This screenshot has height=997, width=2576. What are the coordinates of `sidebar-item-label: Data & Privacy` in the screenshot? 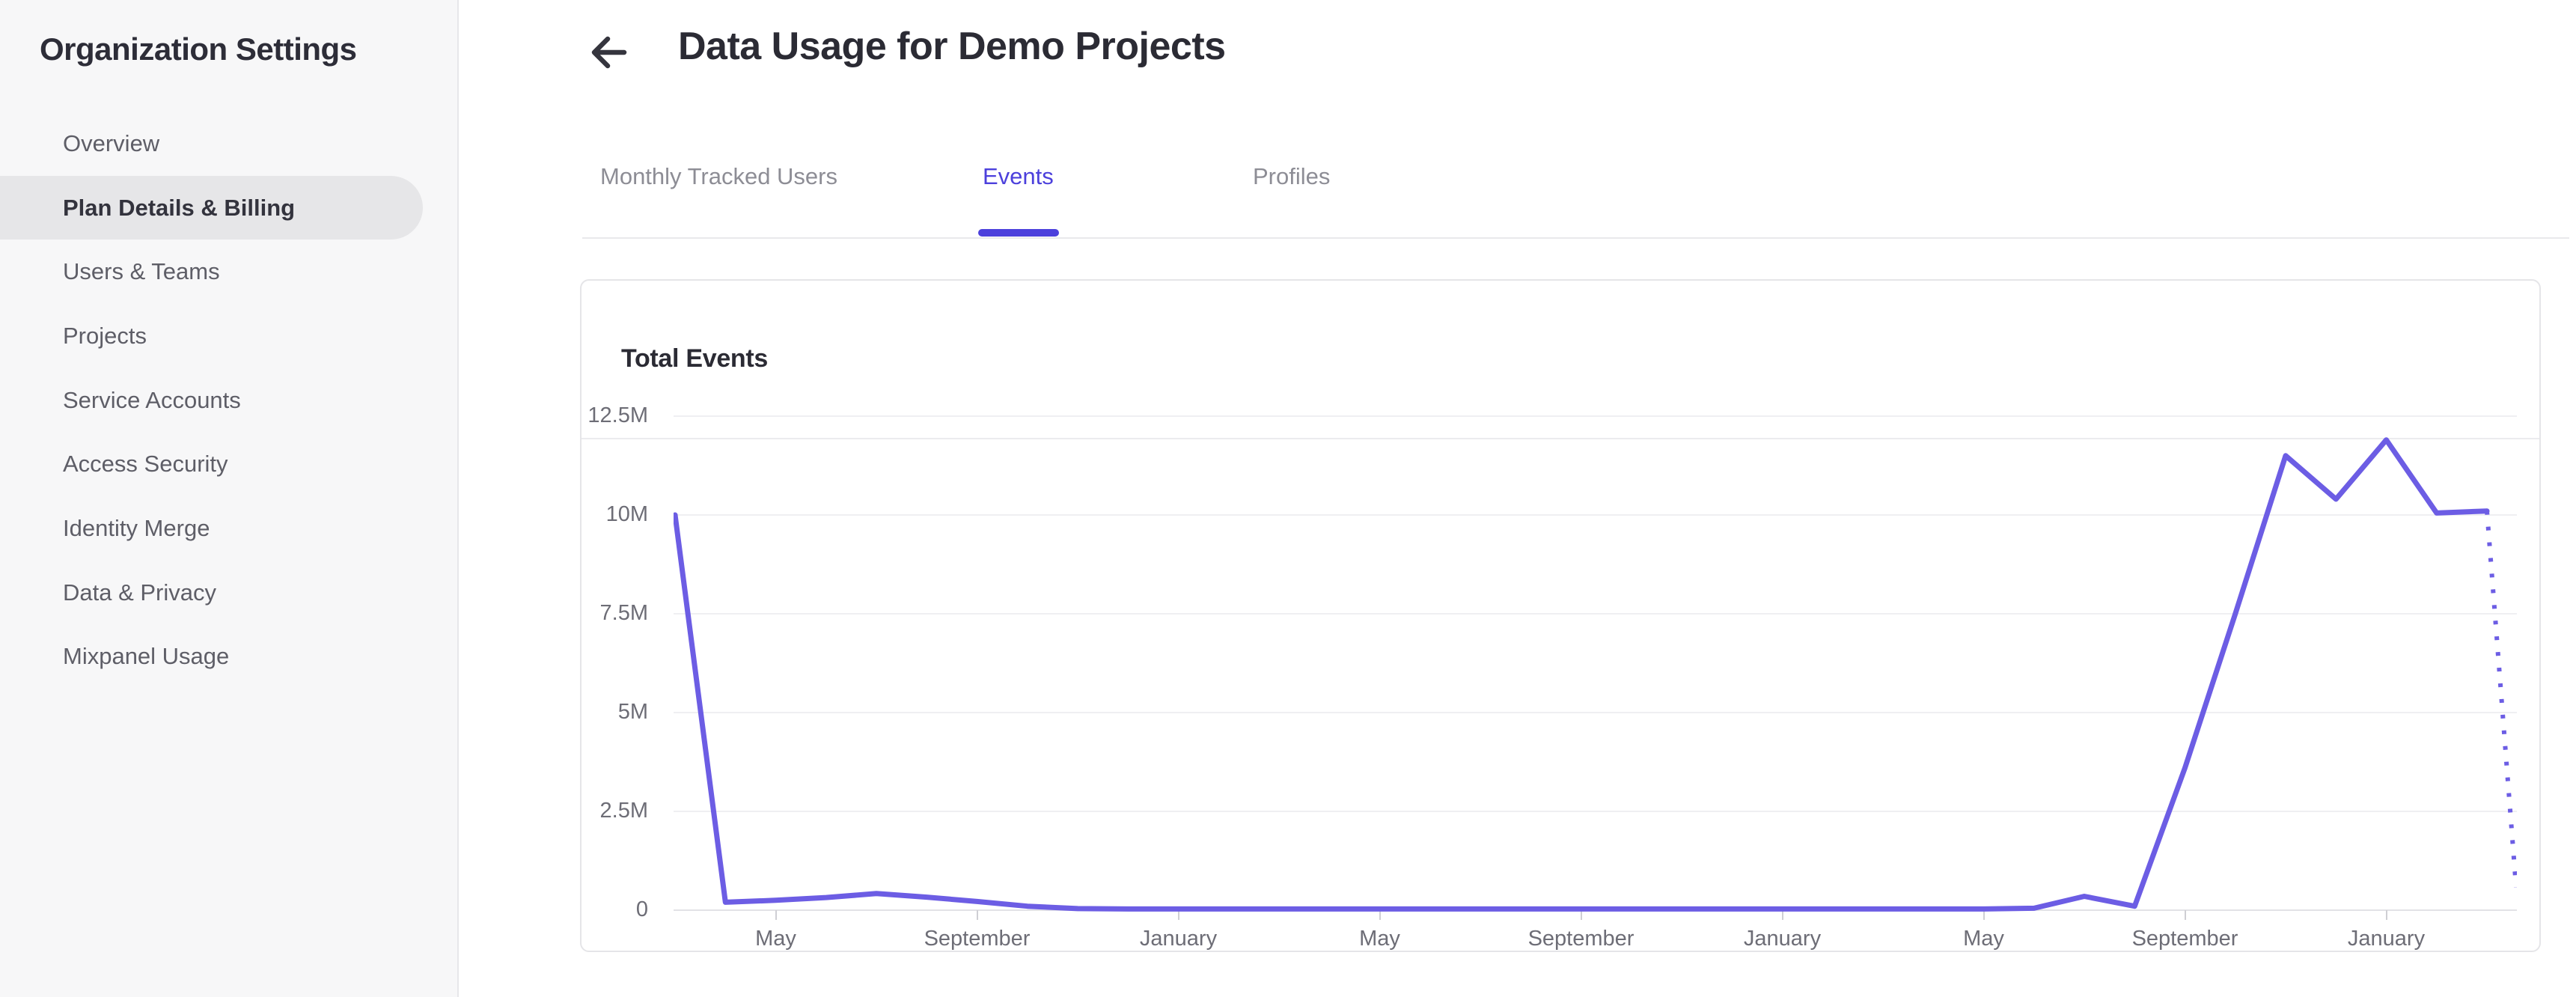 It's located at (140, 593).